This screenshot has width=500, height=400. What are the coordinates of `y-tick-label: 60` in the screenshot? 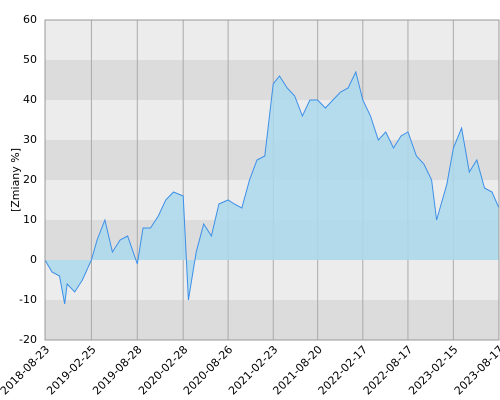 It's located at (30, 19).